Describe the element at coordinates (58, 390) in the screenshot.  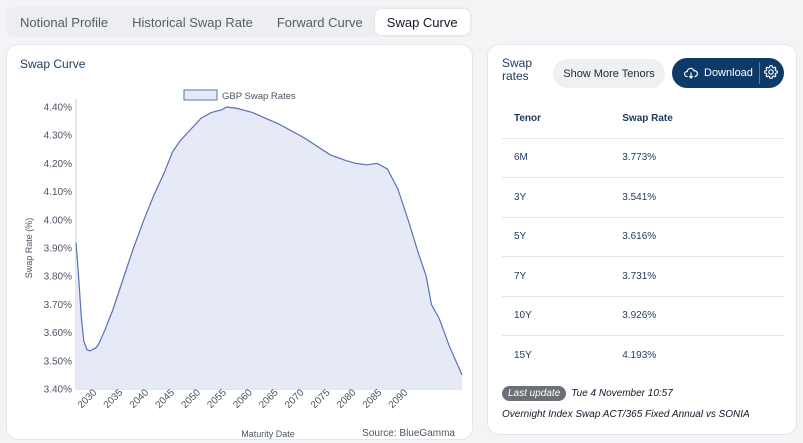
I see `y-tick-label: 3.40%` at that location.